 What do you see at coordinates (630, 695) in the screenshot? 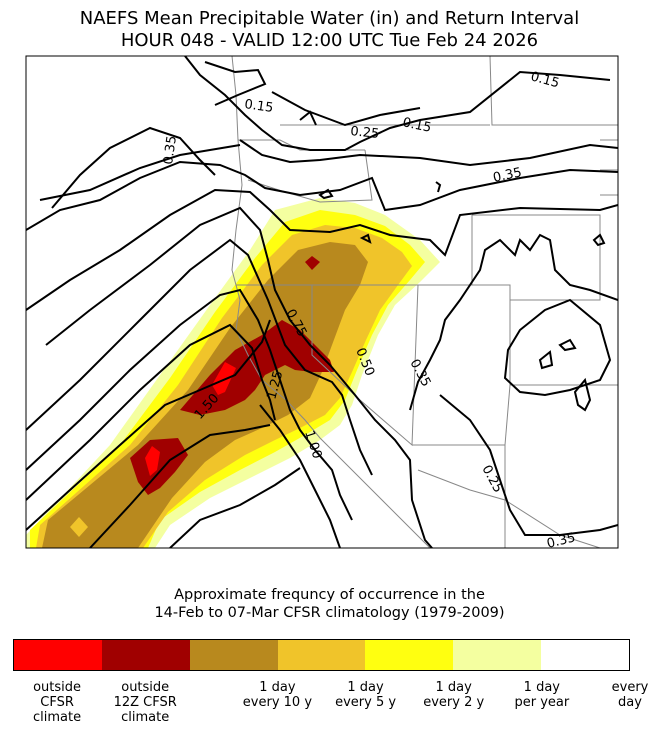
I see `colorbar-tick-label: every day` at bounding box center [630, 695].